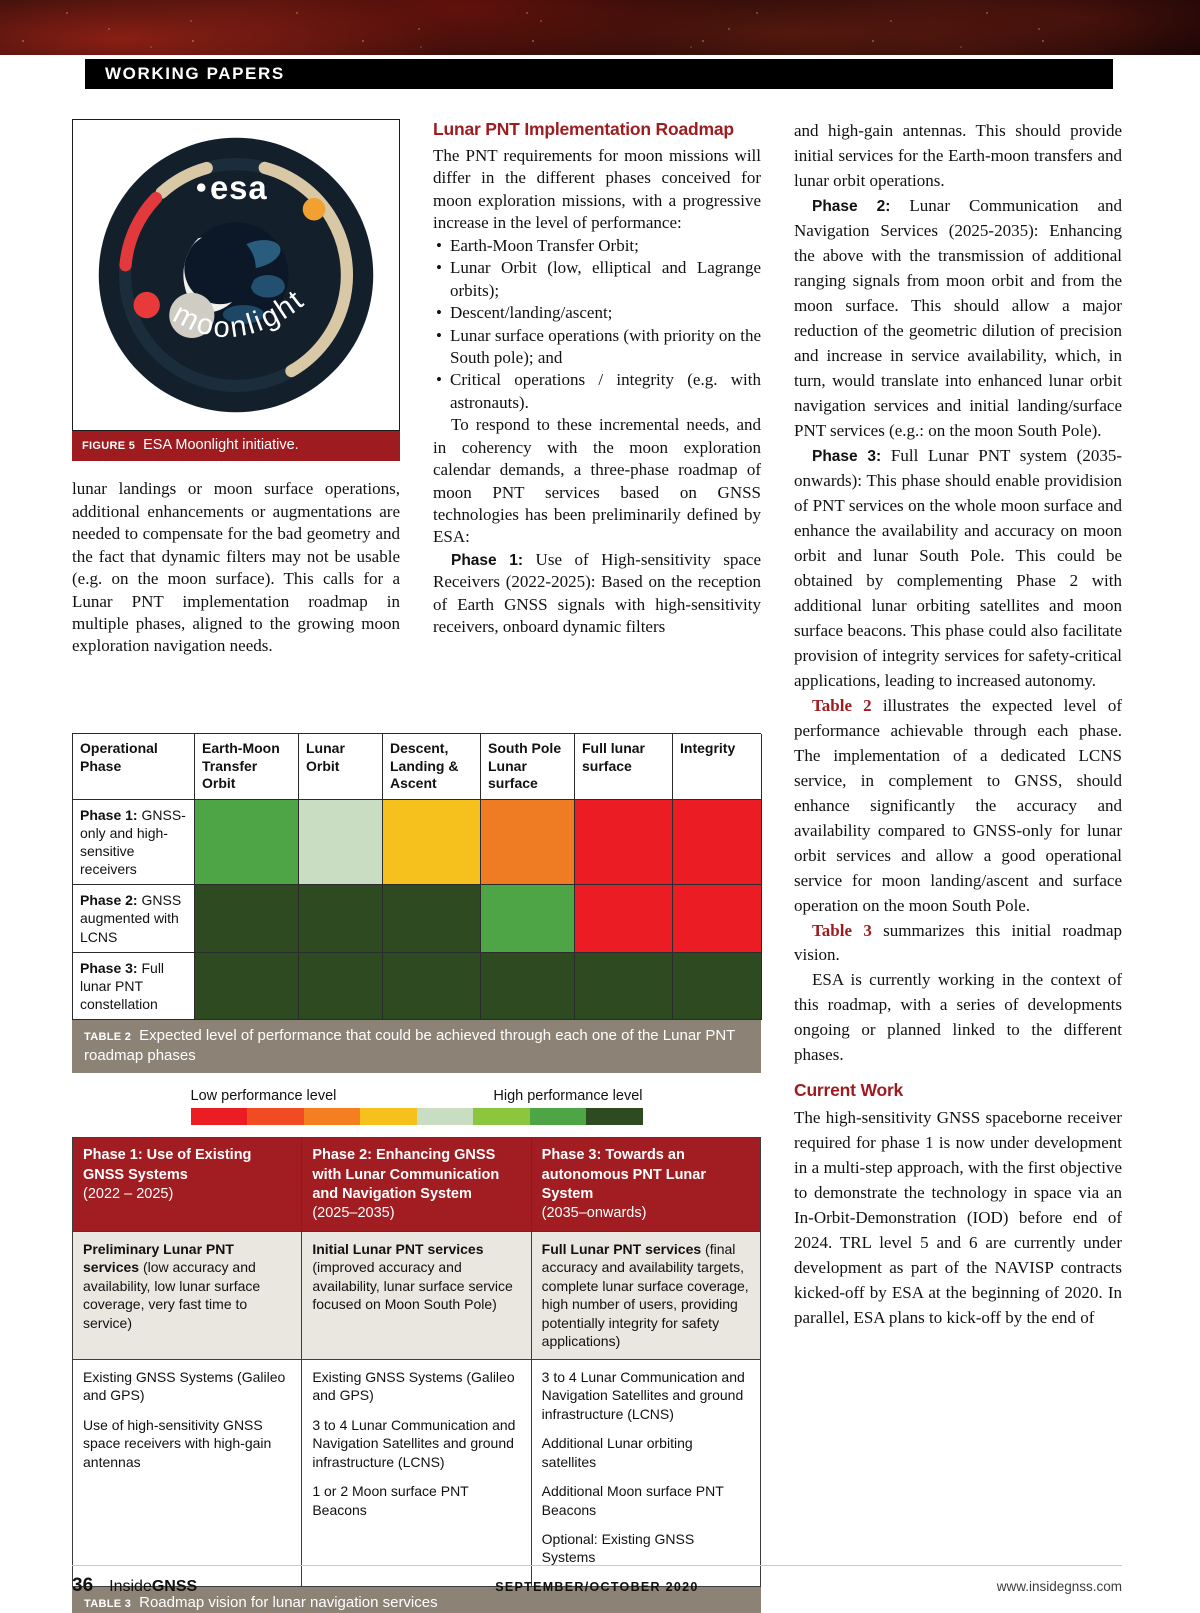 Image resolution: width=1200 pixels, height=1613 pixels. I want to click on section-header-bar: WORKING PAPERS, so click(599, 74).